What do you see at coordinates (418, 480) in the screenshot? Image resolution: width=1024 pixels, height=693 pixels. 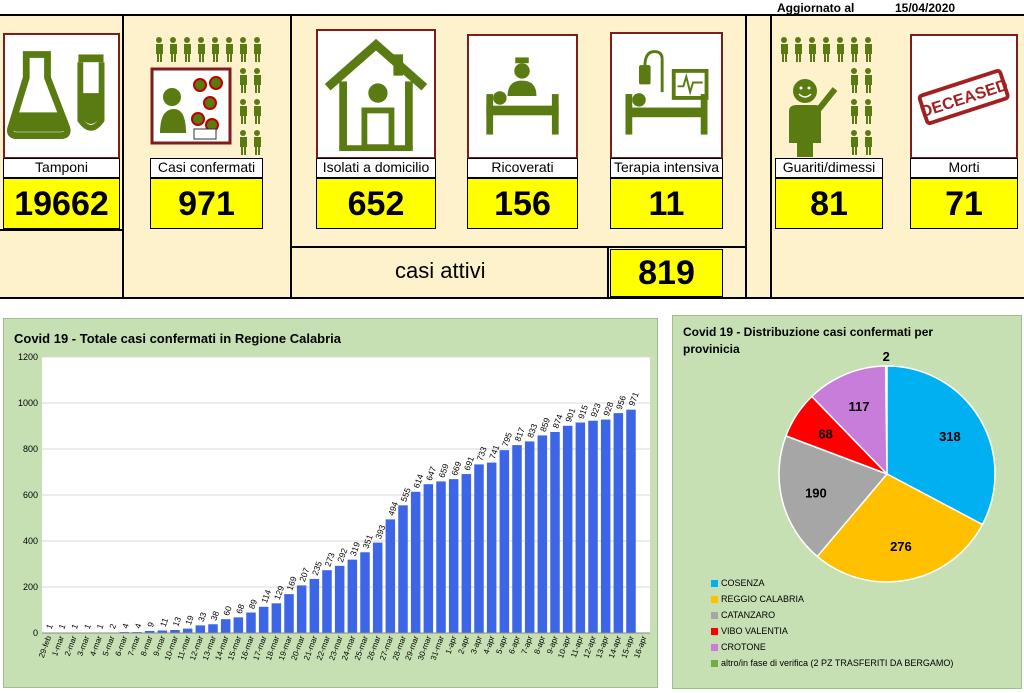 I see `bar-data-label: 614` at bounding box center [418, 480].